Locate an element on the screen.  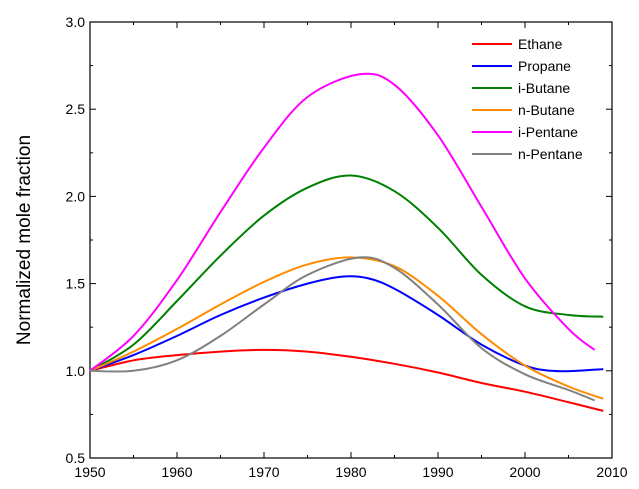
legend-label-n-pentane: n-Pentane is located at coordinates (550, 154).